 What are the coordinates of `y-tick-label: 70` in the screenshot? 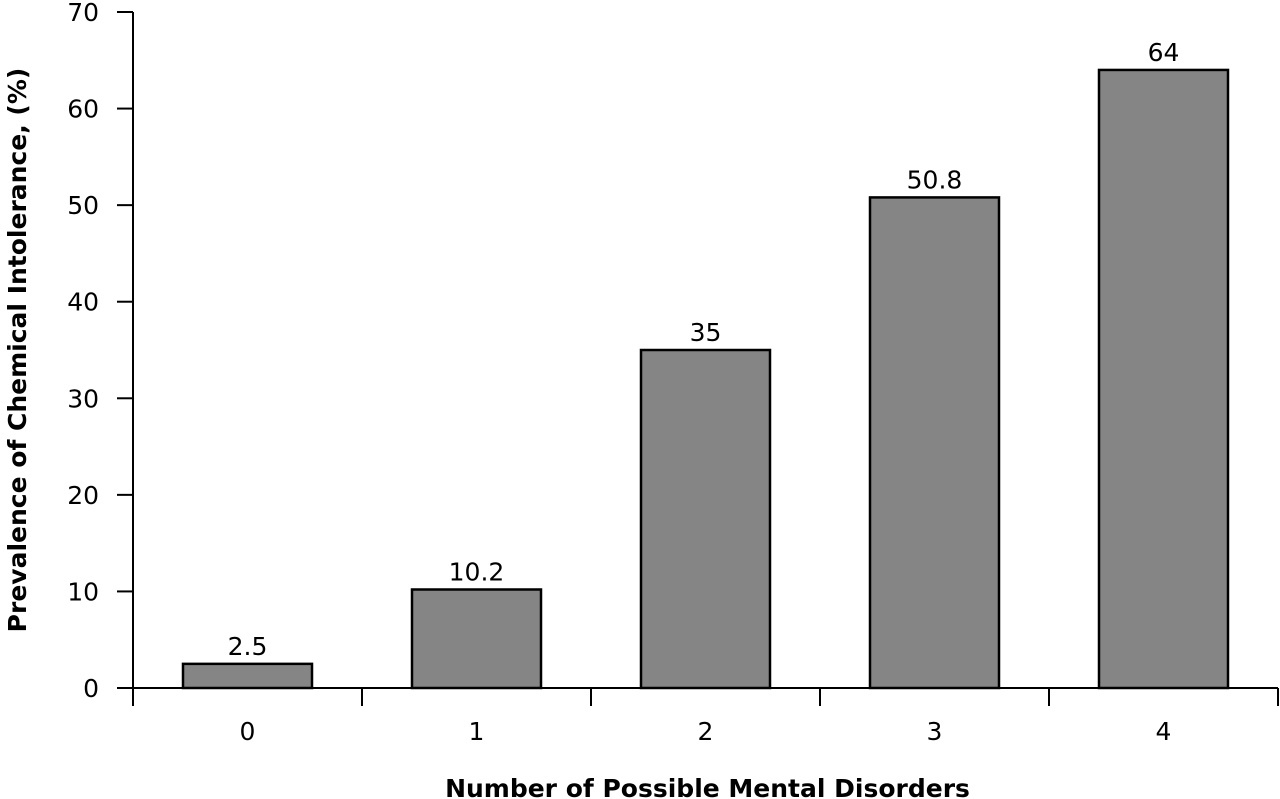 It's located at (83, 13).